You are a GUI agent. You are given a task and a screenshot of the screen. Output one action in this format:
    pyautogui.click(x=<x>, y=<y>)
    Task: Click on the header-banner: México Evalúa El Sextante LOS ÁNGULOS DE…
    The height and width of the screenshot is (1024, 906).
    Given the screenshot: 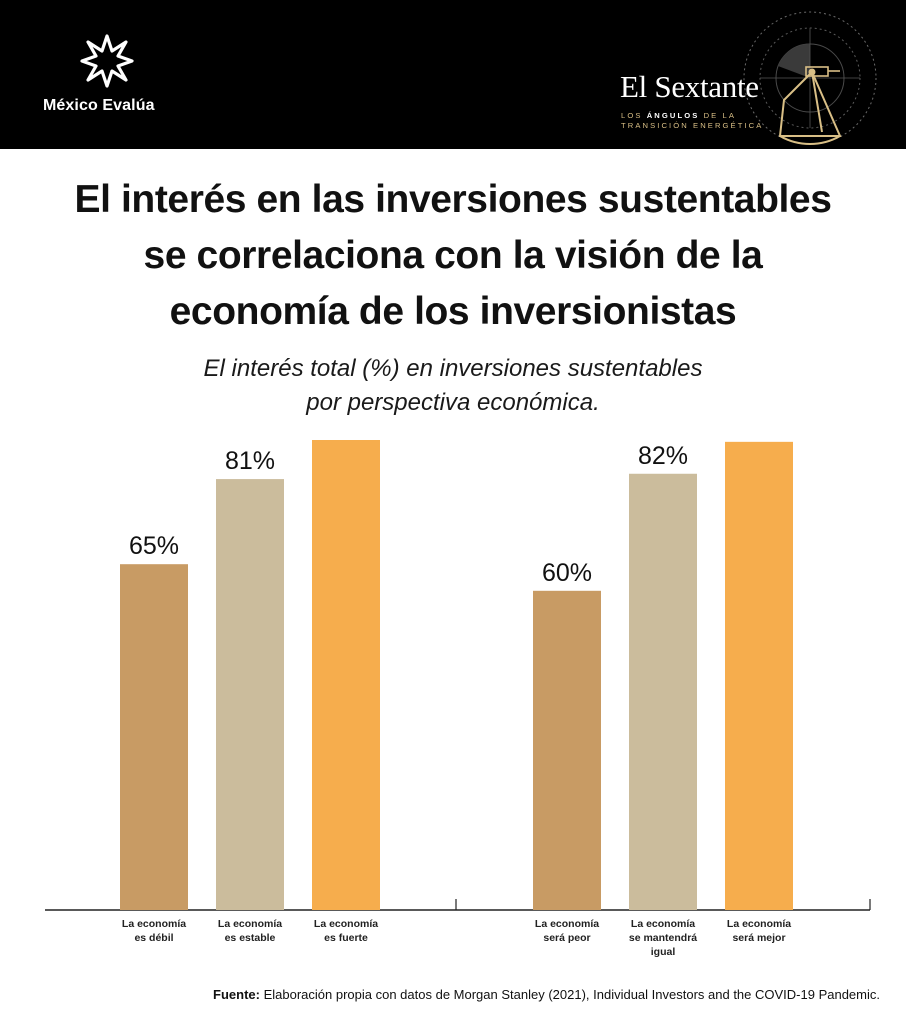 What is the action you would take?
    pyautogui.click(x=453, y=74)
    